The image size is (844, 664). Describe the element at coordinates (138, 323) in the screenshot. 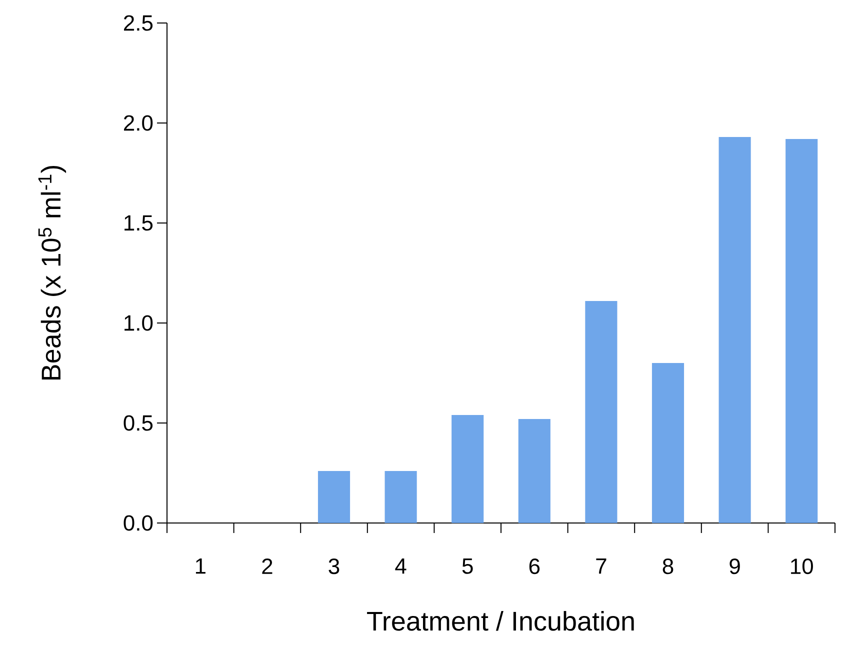

I see `y-tick-label: 1.0` at that location.